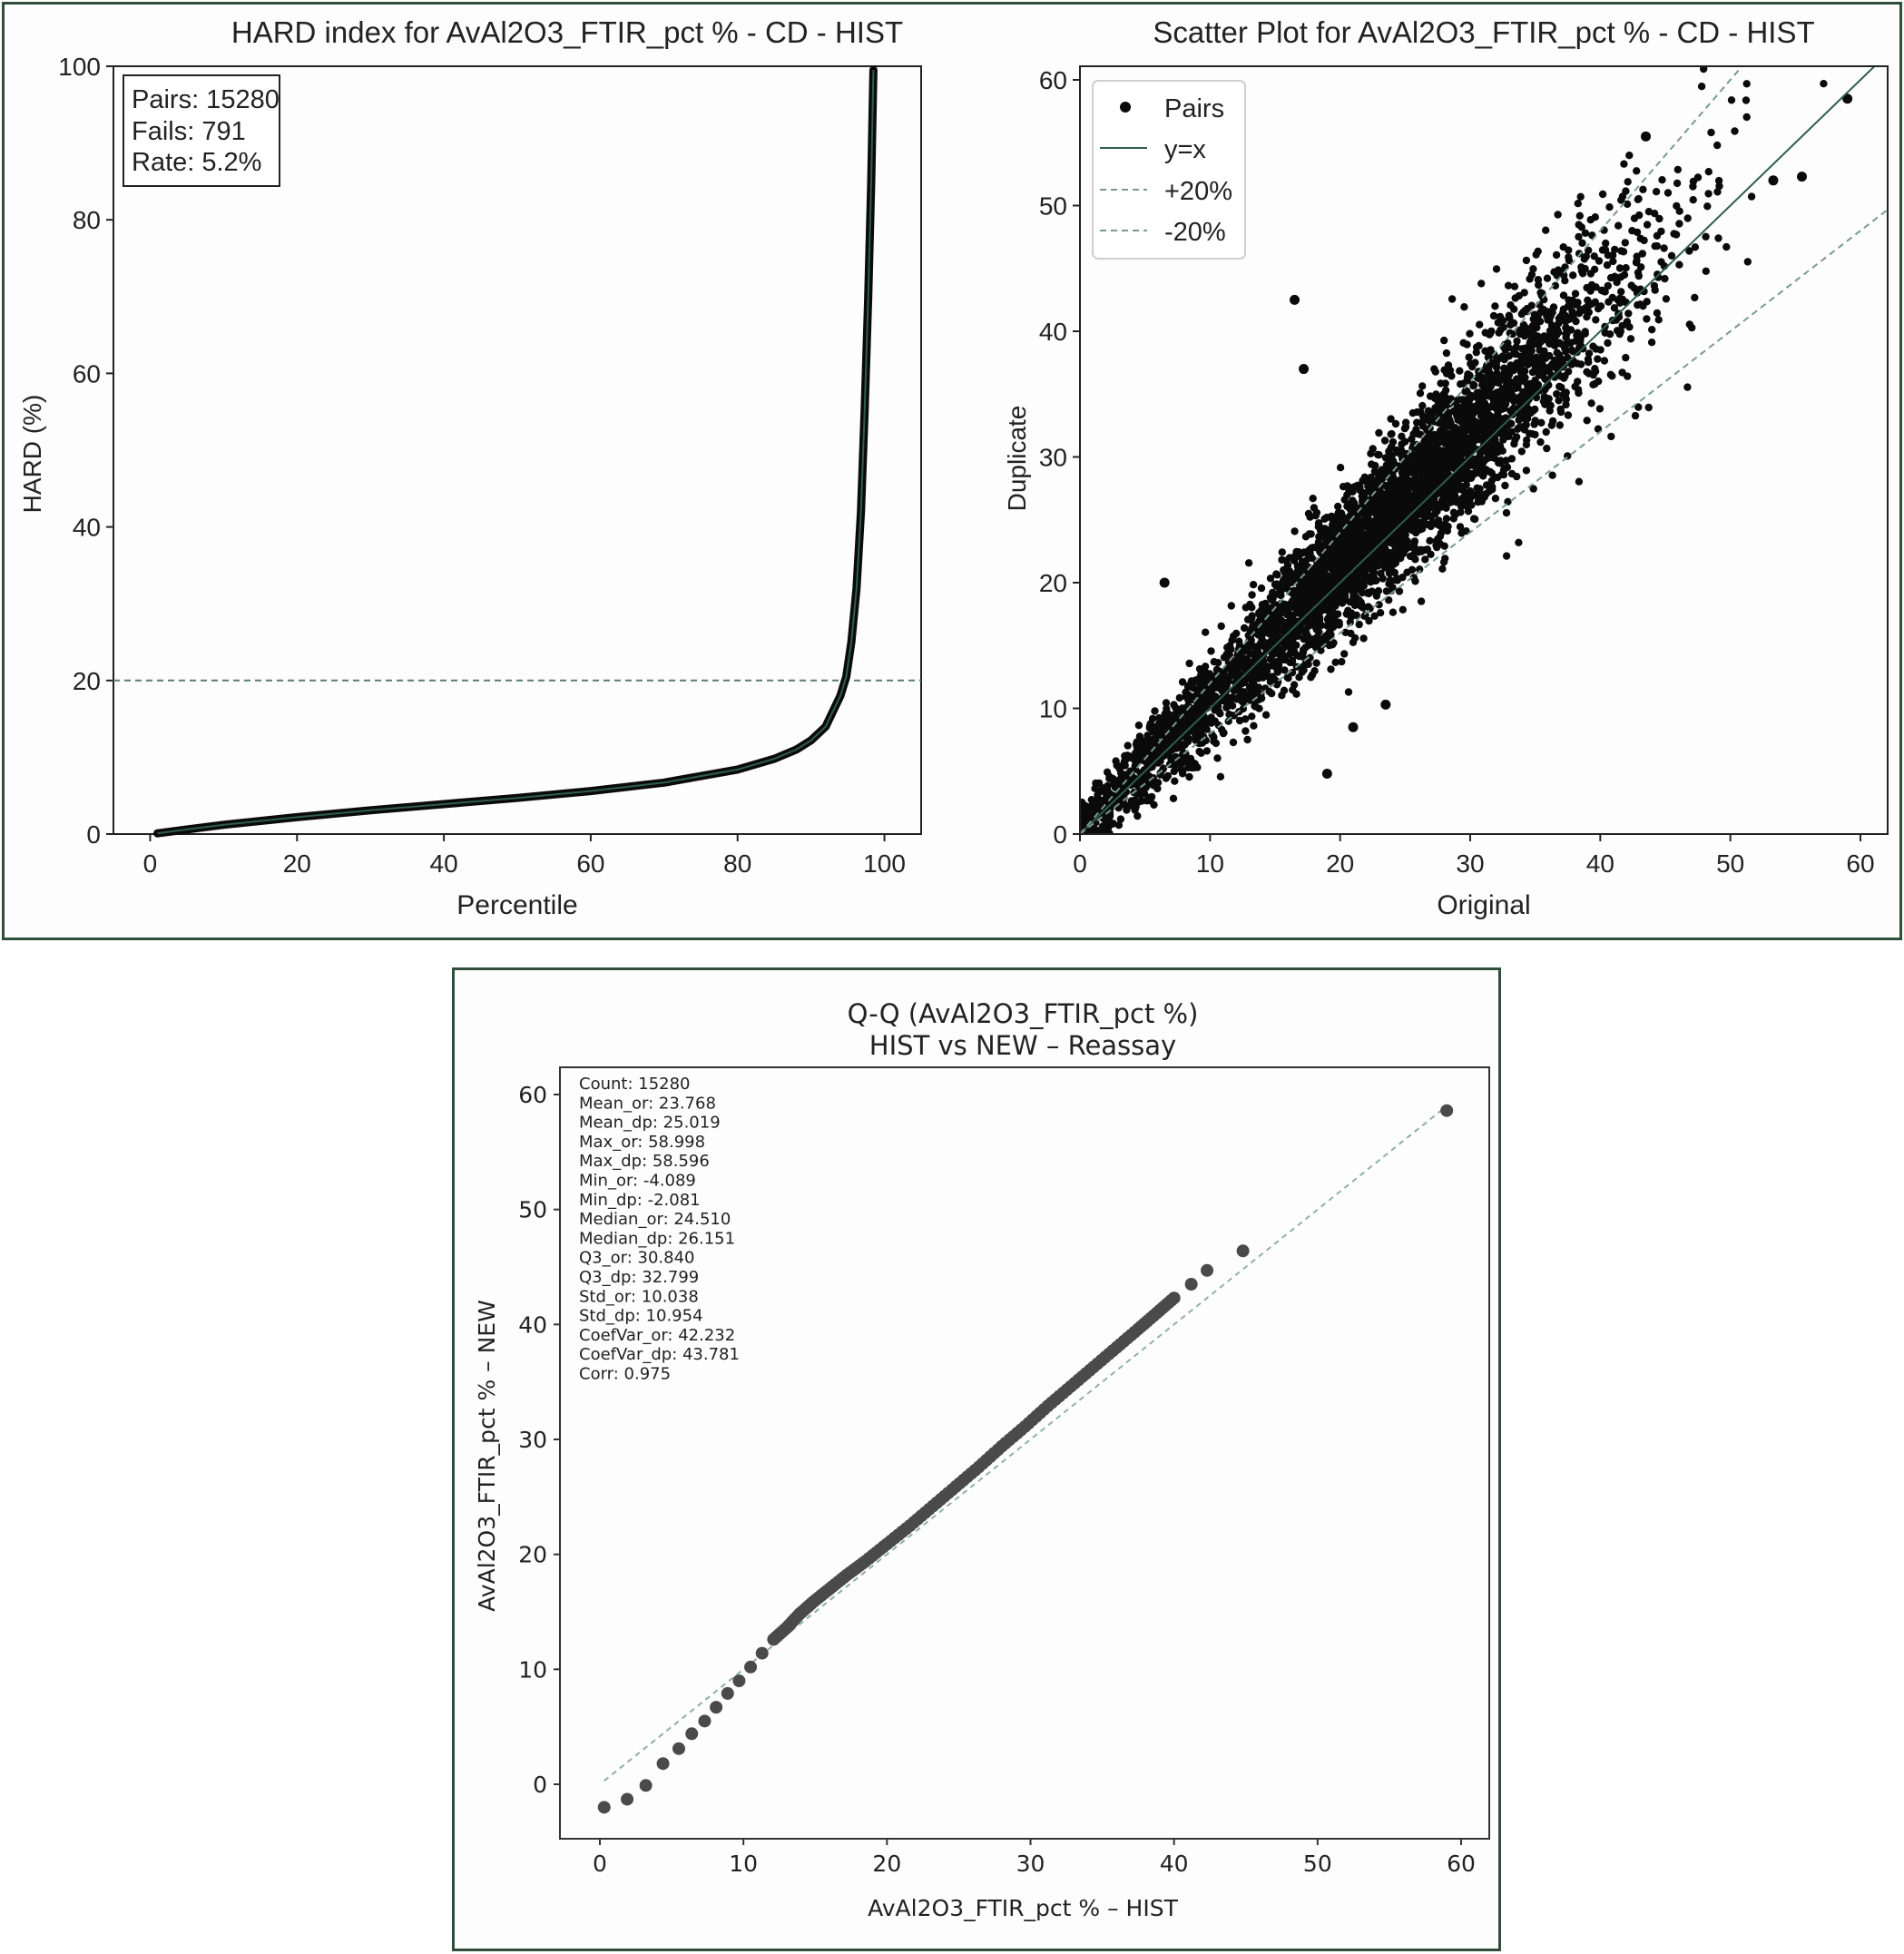  I want to click on hard-x-tick-label: 100, so click(885, 863).